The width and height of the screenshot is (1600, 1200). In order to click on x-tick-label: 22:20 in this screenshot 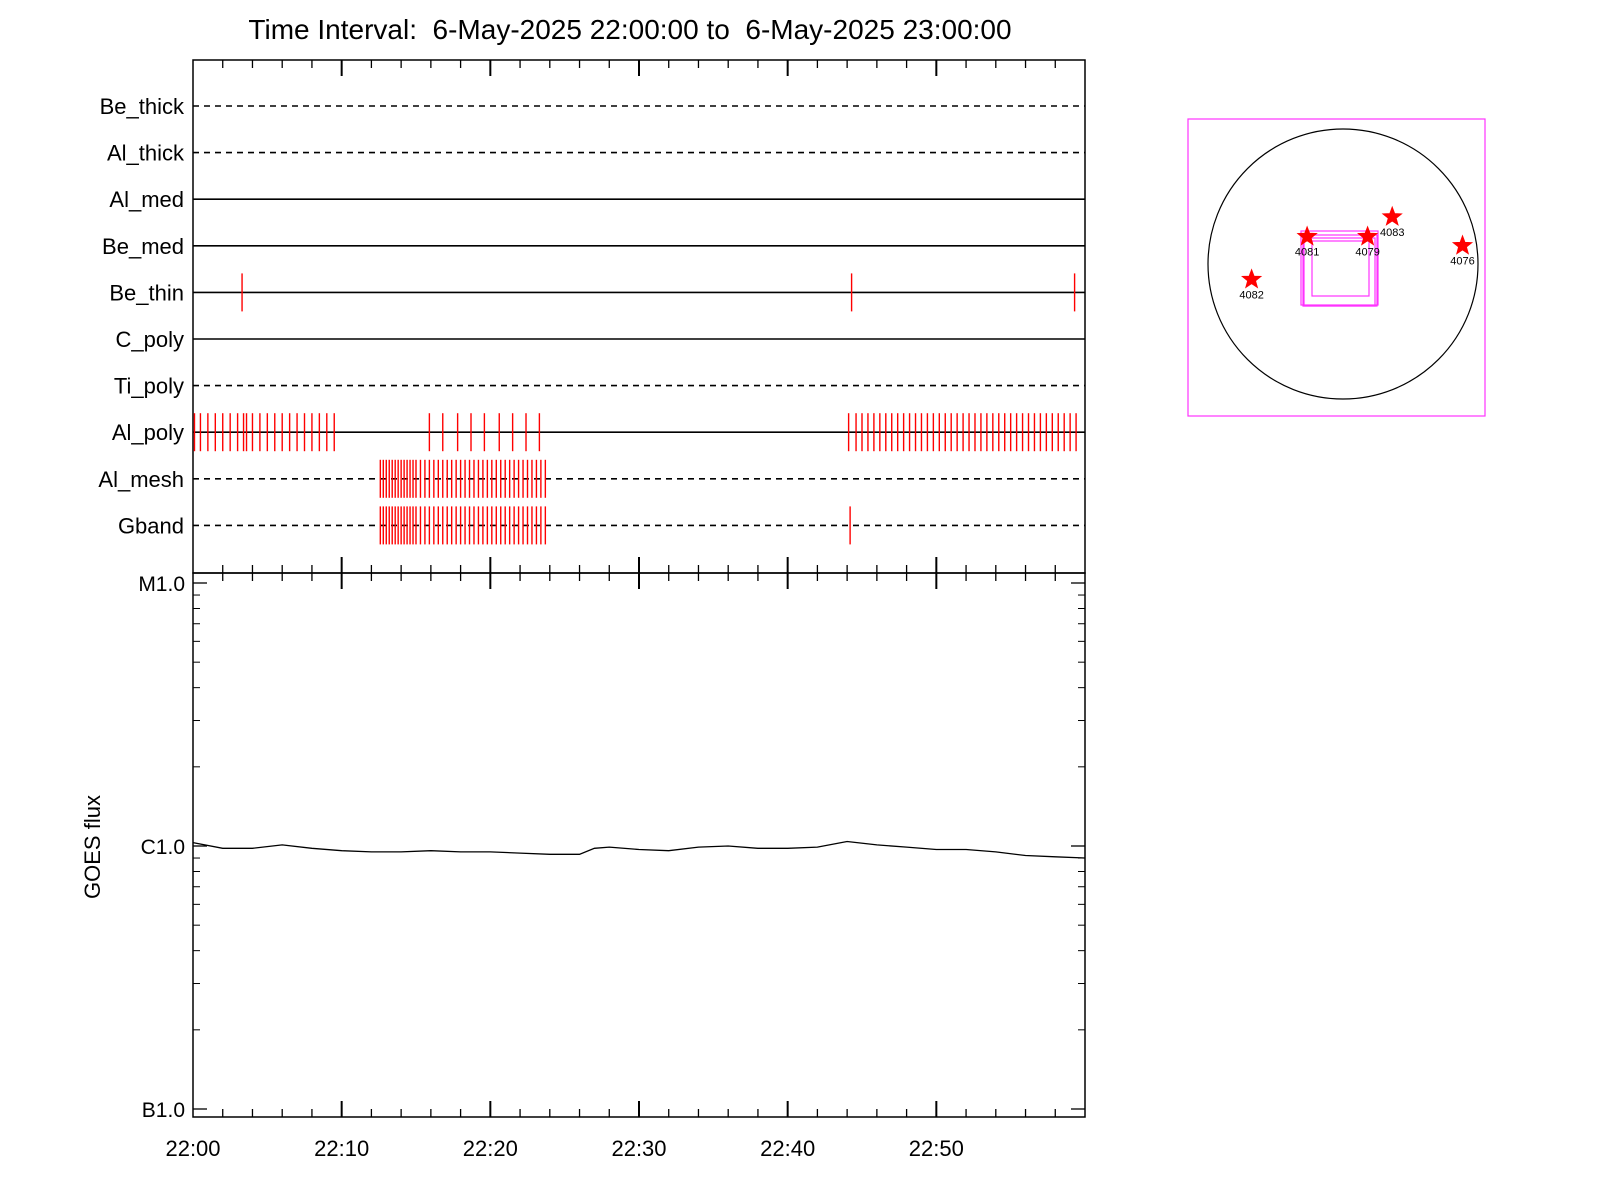, I will do `click(490, 1148)`.